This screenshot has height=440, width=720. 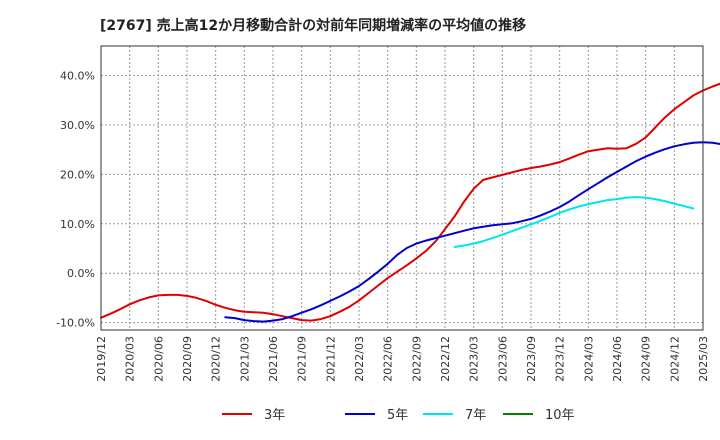 What do you see at coordinates (244, 359) in the screenshot?
I see `x-tick-label: 2021/03` at bounding box center [244, 359].